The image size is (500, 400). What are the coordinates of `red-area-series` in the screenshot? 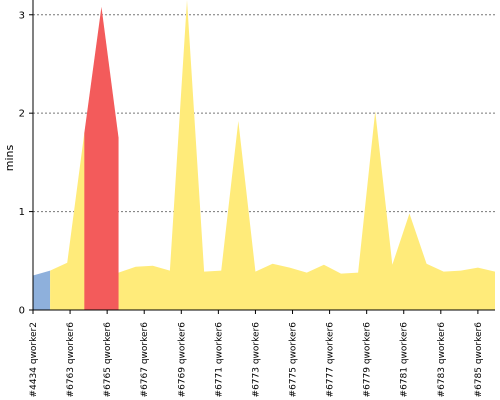 It's located at (101, 158).